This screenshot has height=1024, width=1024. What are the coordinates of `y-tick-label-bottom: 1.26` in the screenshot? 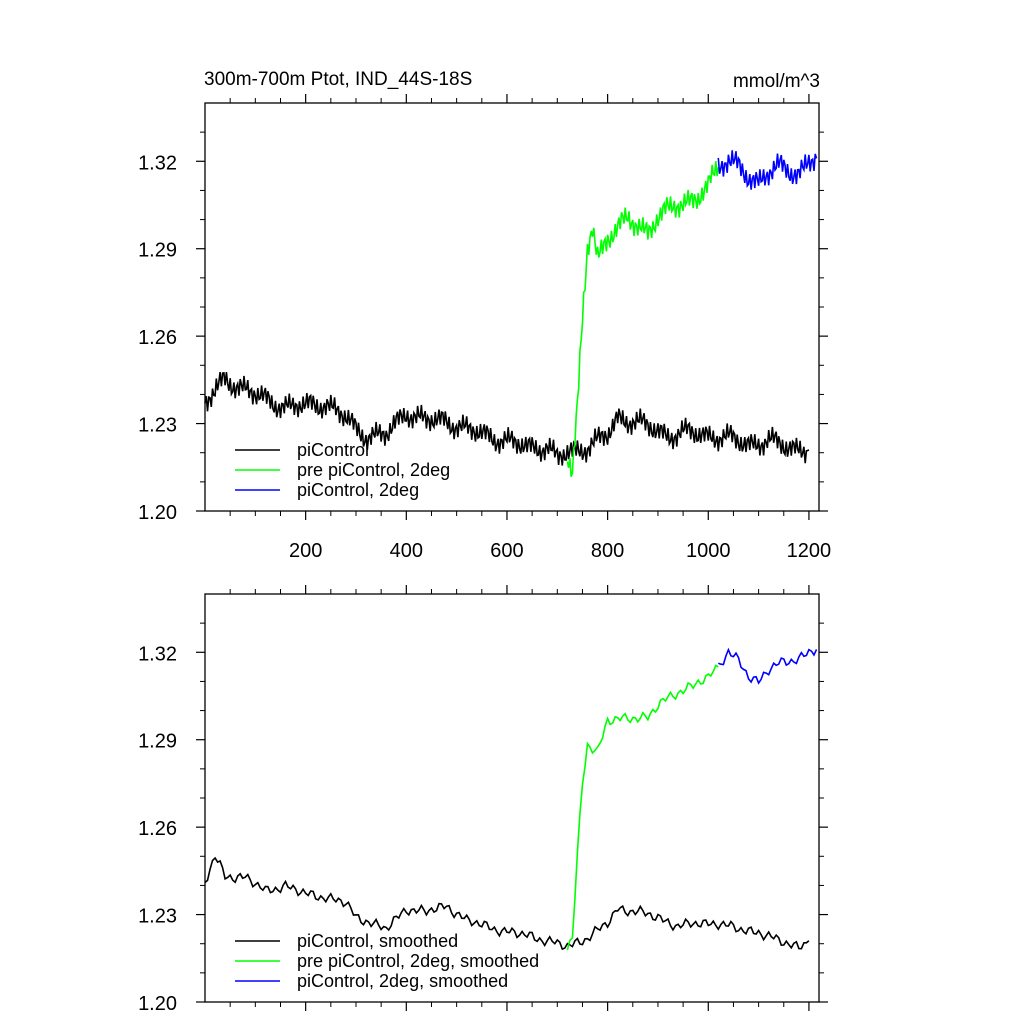 It's located at (157, 829).